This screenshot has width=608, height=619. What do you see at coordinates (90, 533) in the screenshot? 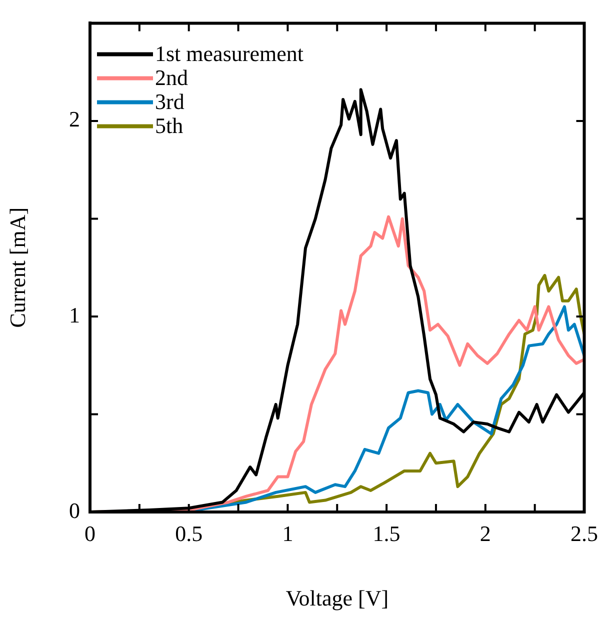
I see `x-tick-label: 0` at bounding box center [90, 533].